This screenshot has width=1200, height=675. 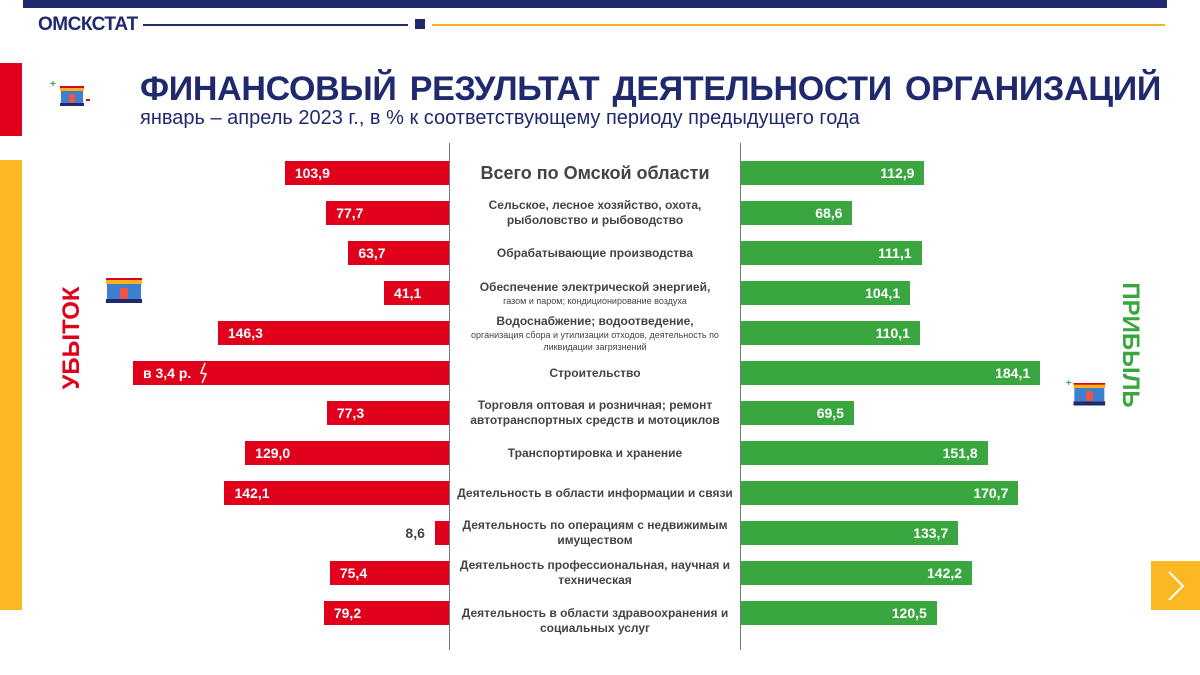 I want to click on profit-bar: 111,1, so click(x=831, y=253).